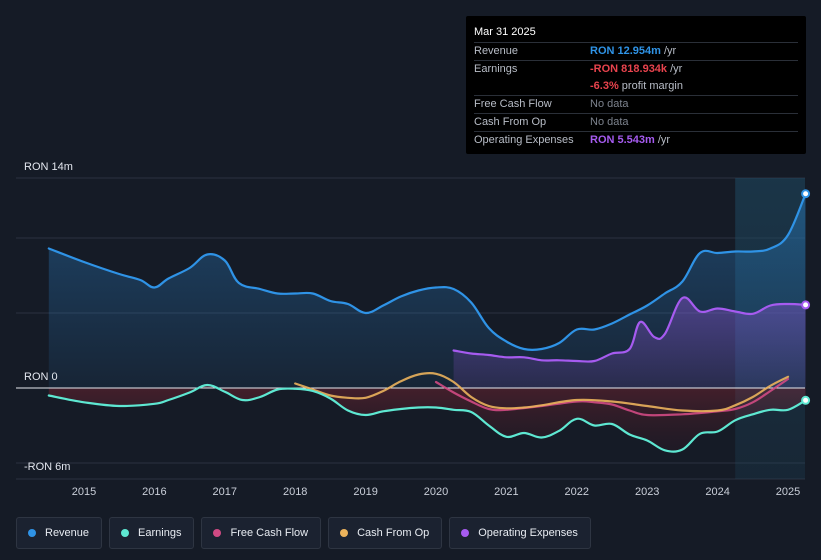 This screenshot has width=821, height=560. What do you see at coordinates (393, 533) in the screenshot?
I see `legend-cfo-label: Cash From Op` at bounding box center [393, 533].